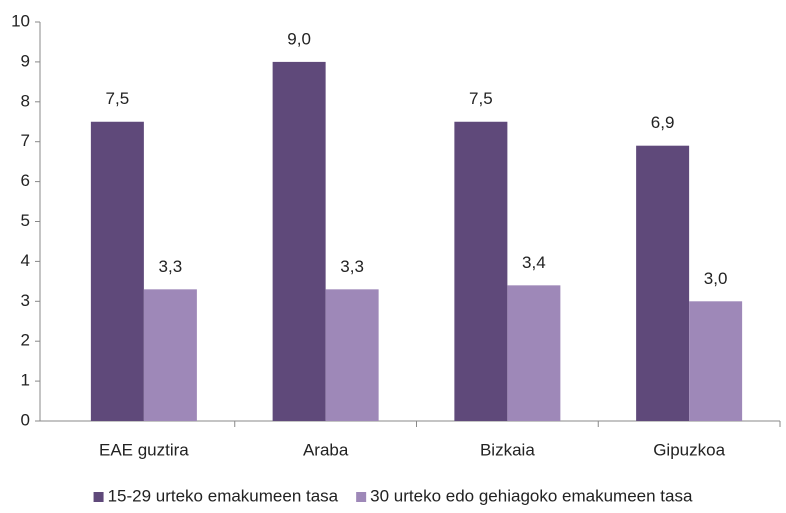 The width and height of the screenshot is (786, 513). What do you see at coordinates (716, 278) in the screenshot?
I see `data-label: 3,0` at bounding box center [716, 278].